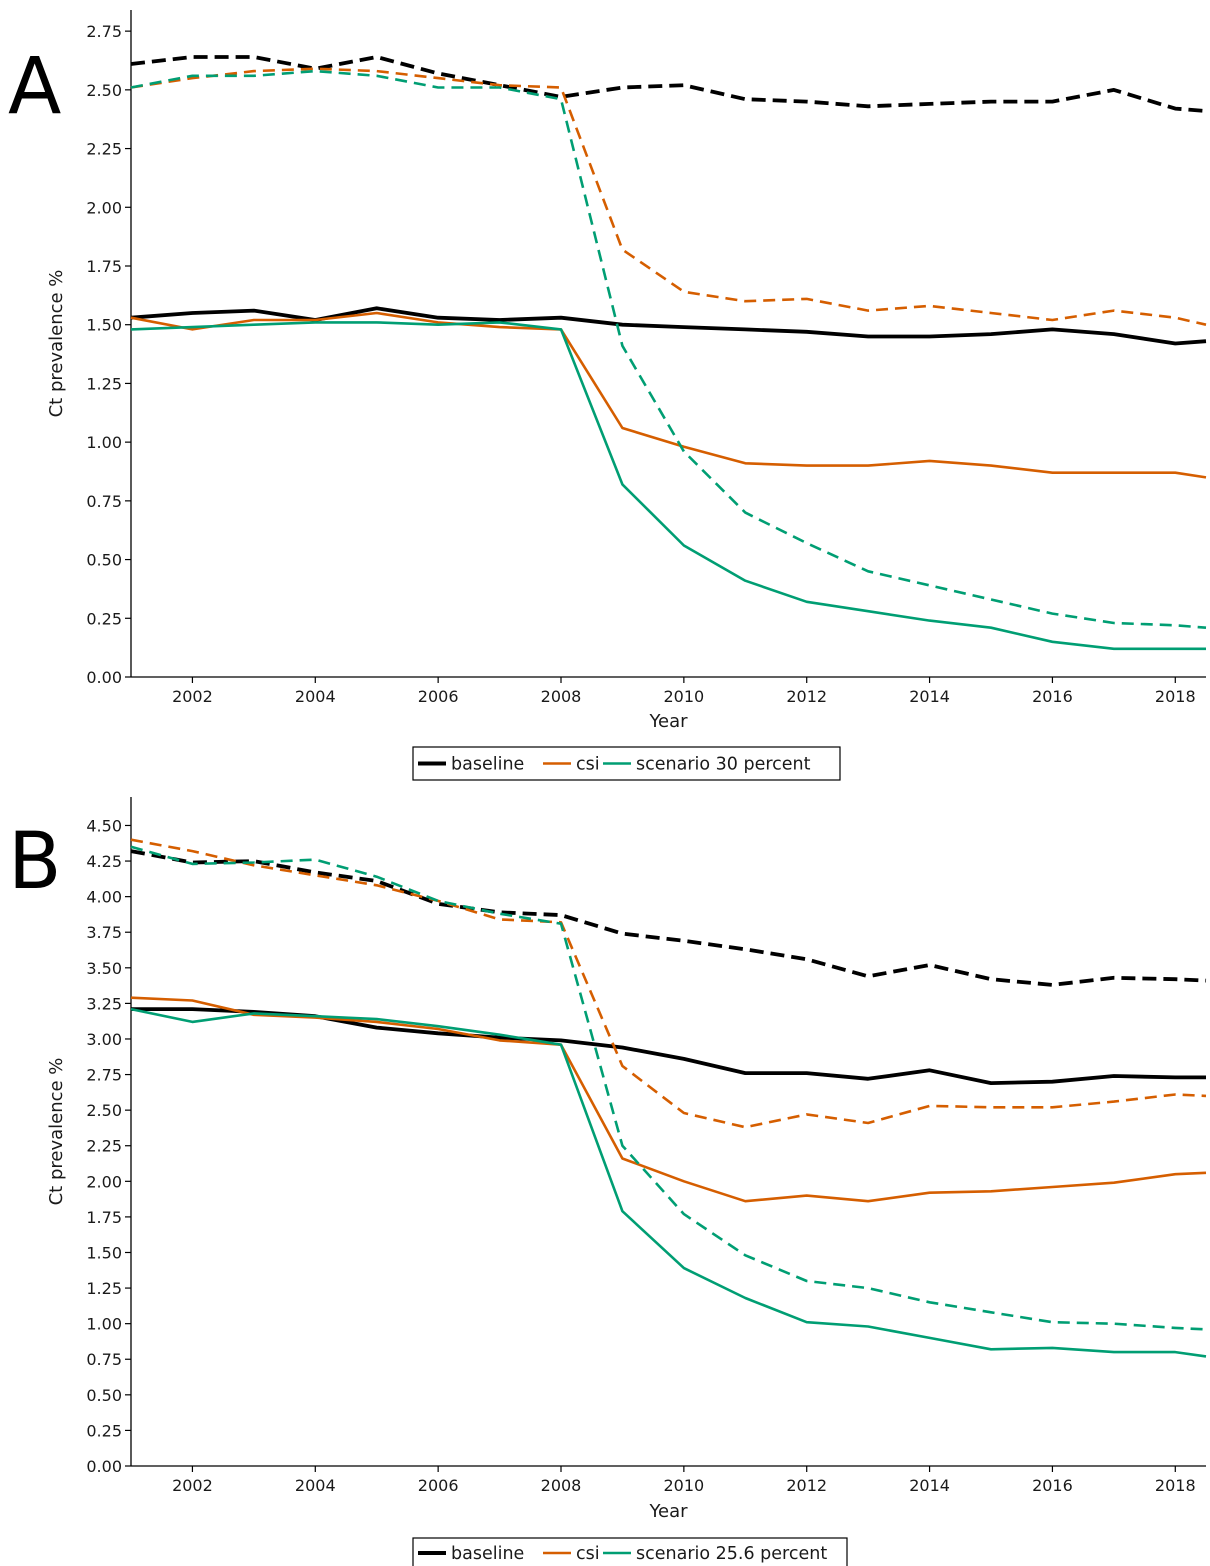 This screenshot has height=1566, width=1210. I want to click on y-tick-label: 3.00, so click(104, 1039).